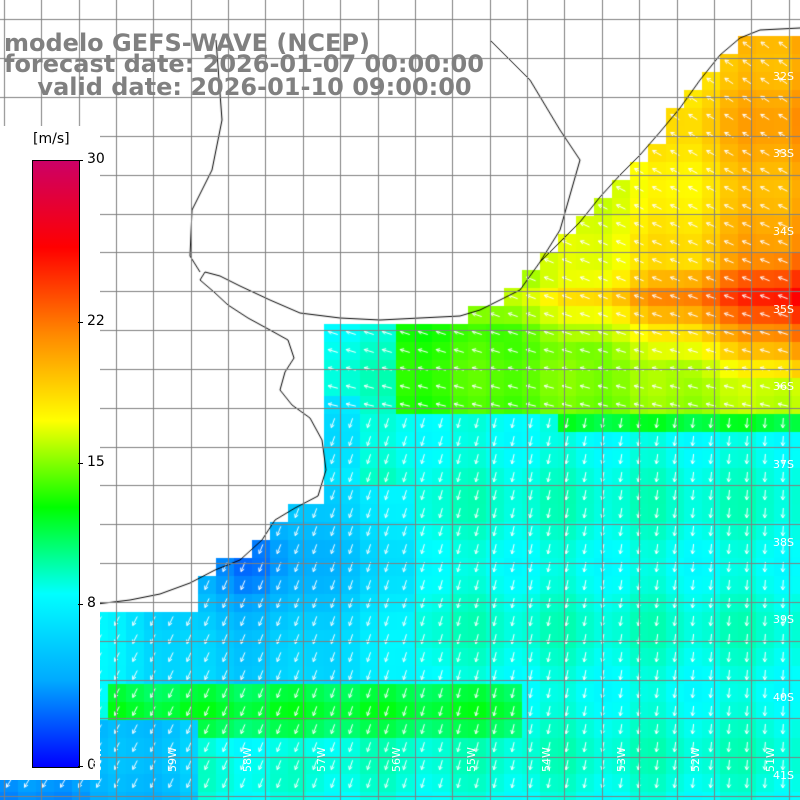  I want to click on model-title: modelo GEFS-WAVE (NCEP), so click(187, 43).